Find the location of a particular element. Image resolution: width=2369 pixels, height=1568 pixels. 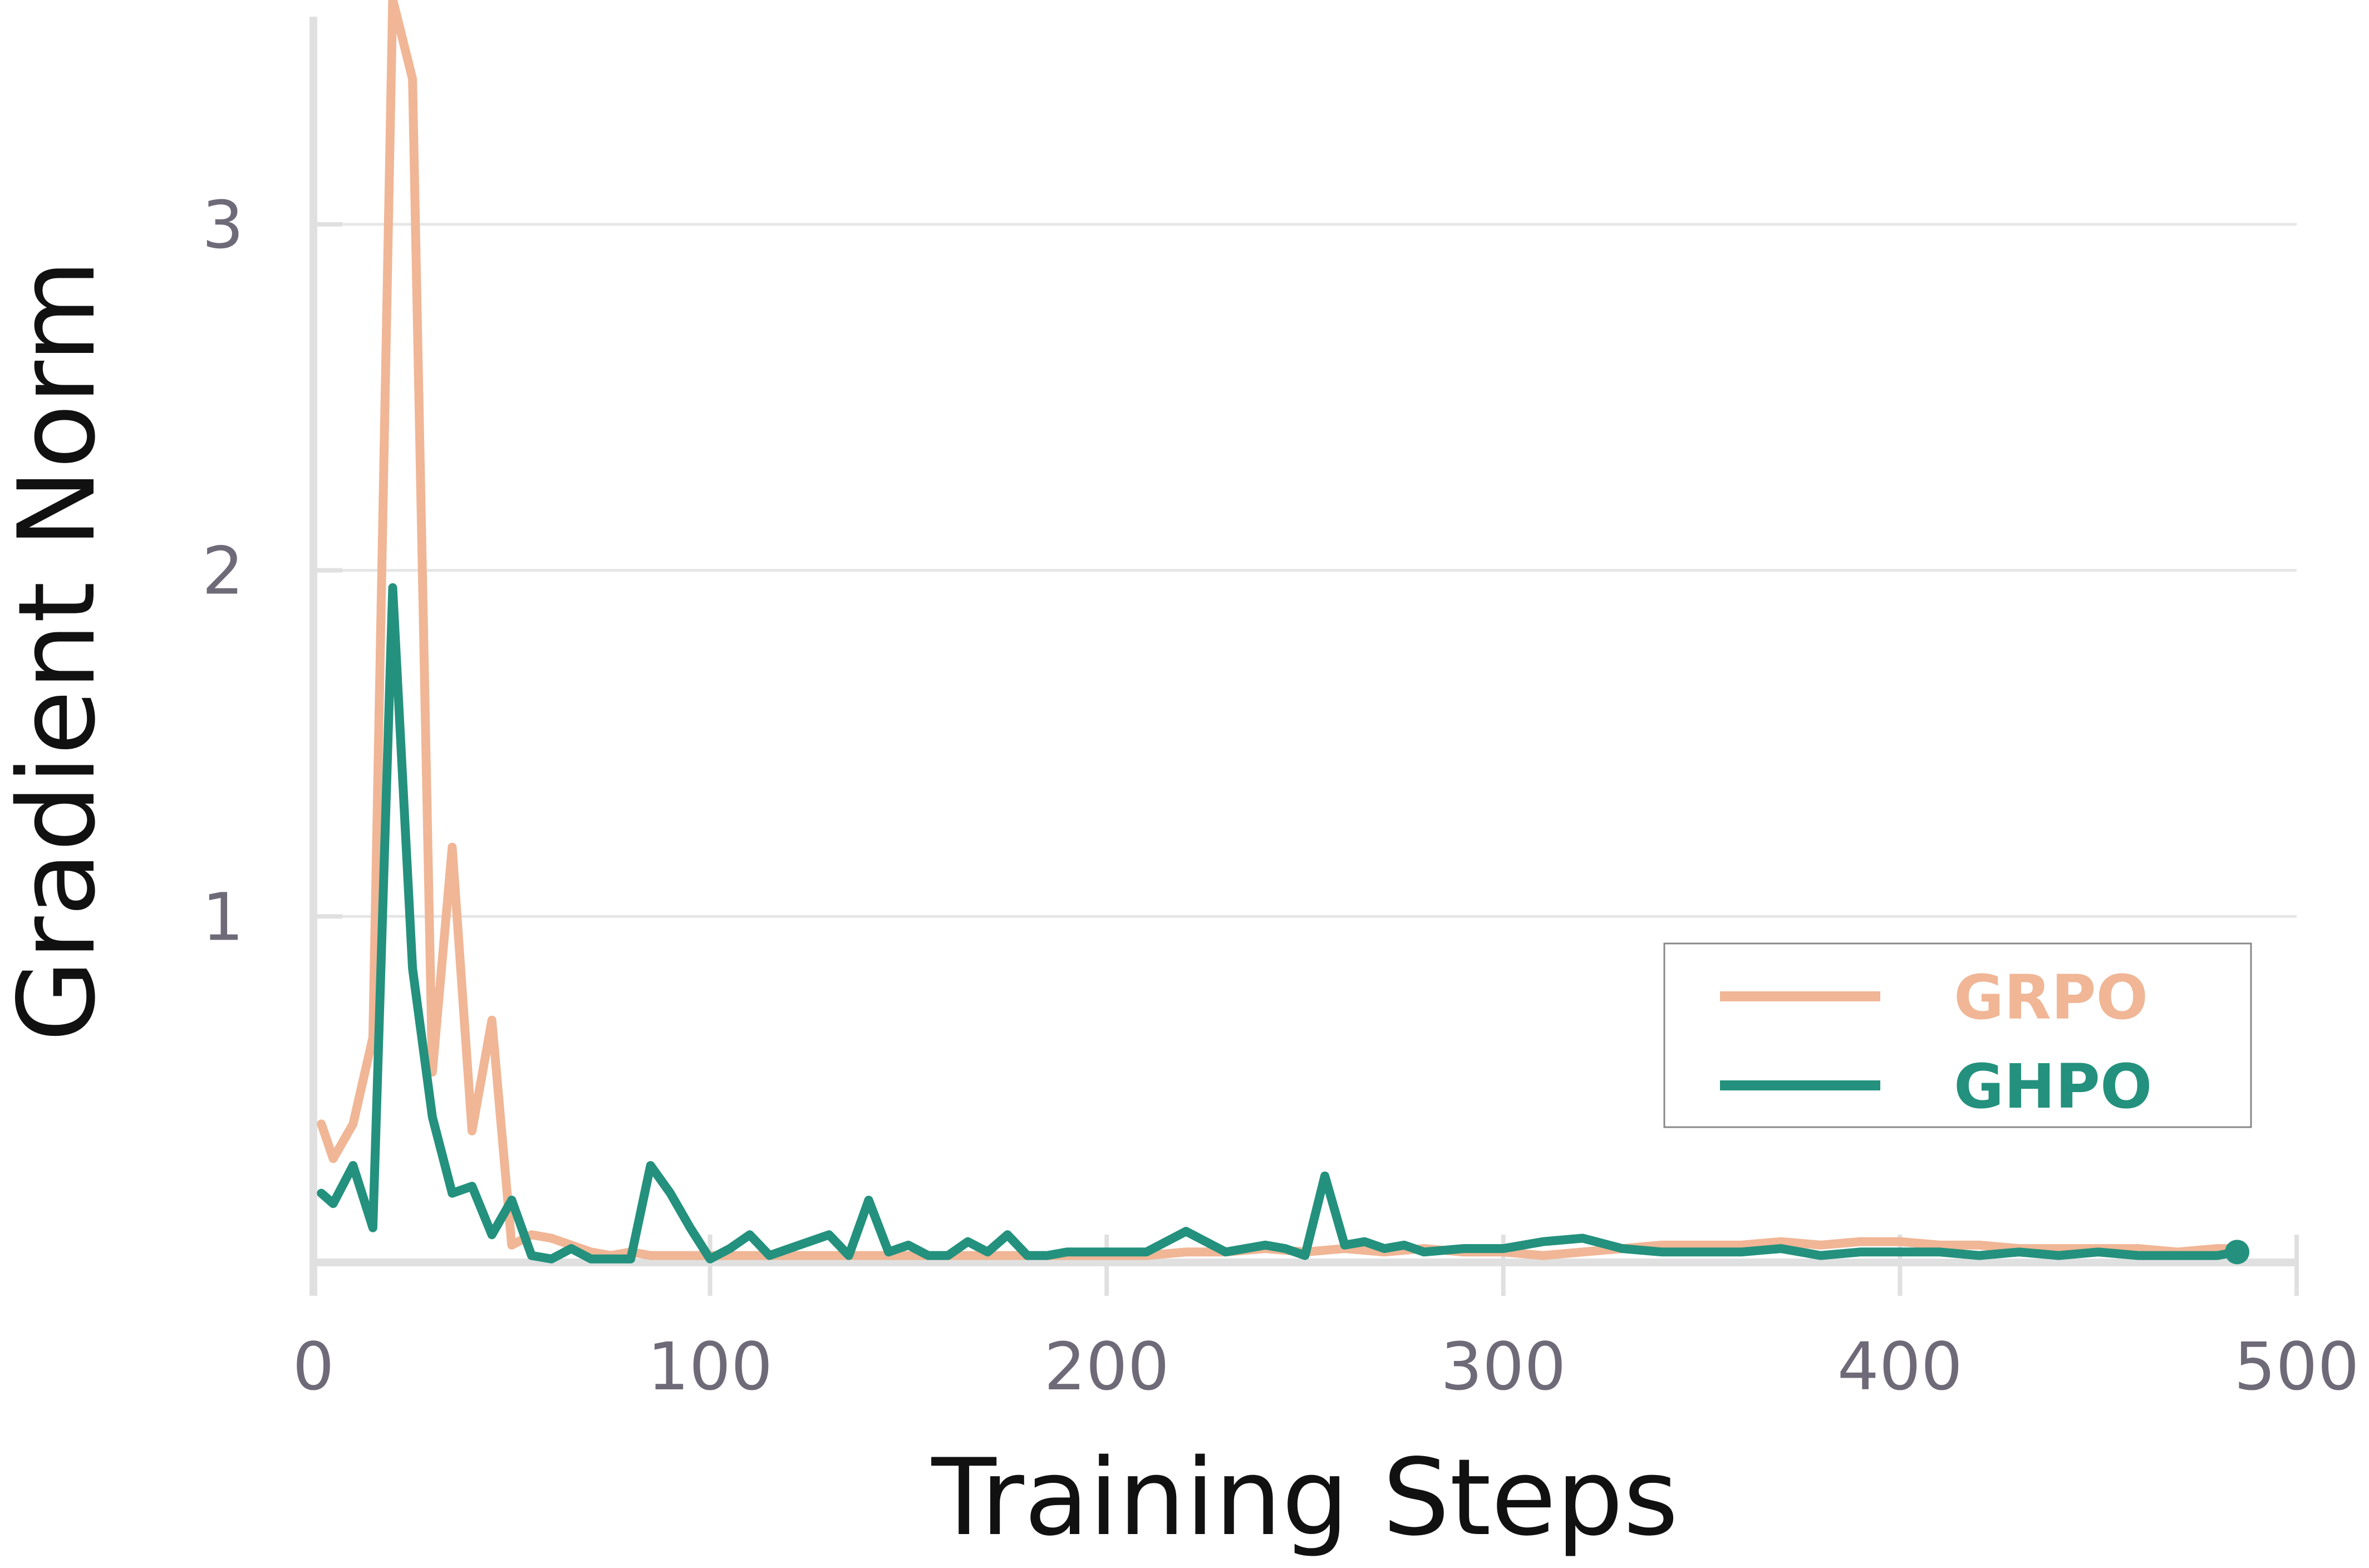

legend-label-grpo: GRPO is located at coordinates (2051, 997).